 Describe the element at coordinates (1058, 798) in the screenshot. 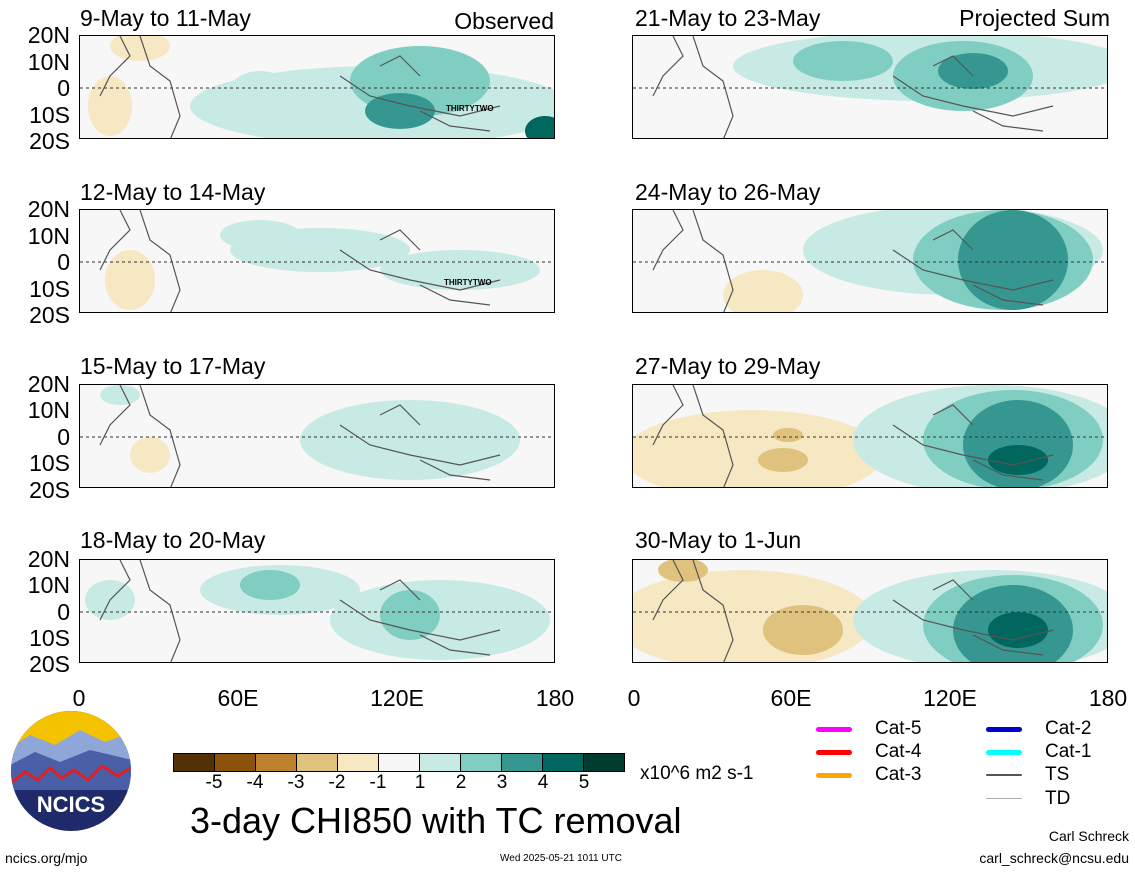

I see `legend-label: TD` at that location.